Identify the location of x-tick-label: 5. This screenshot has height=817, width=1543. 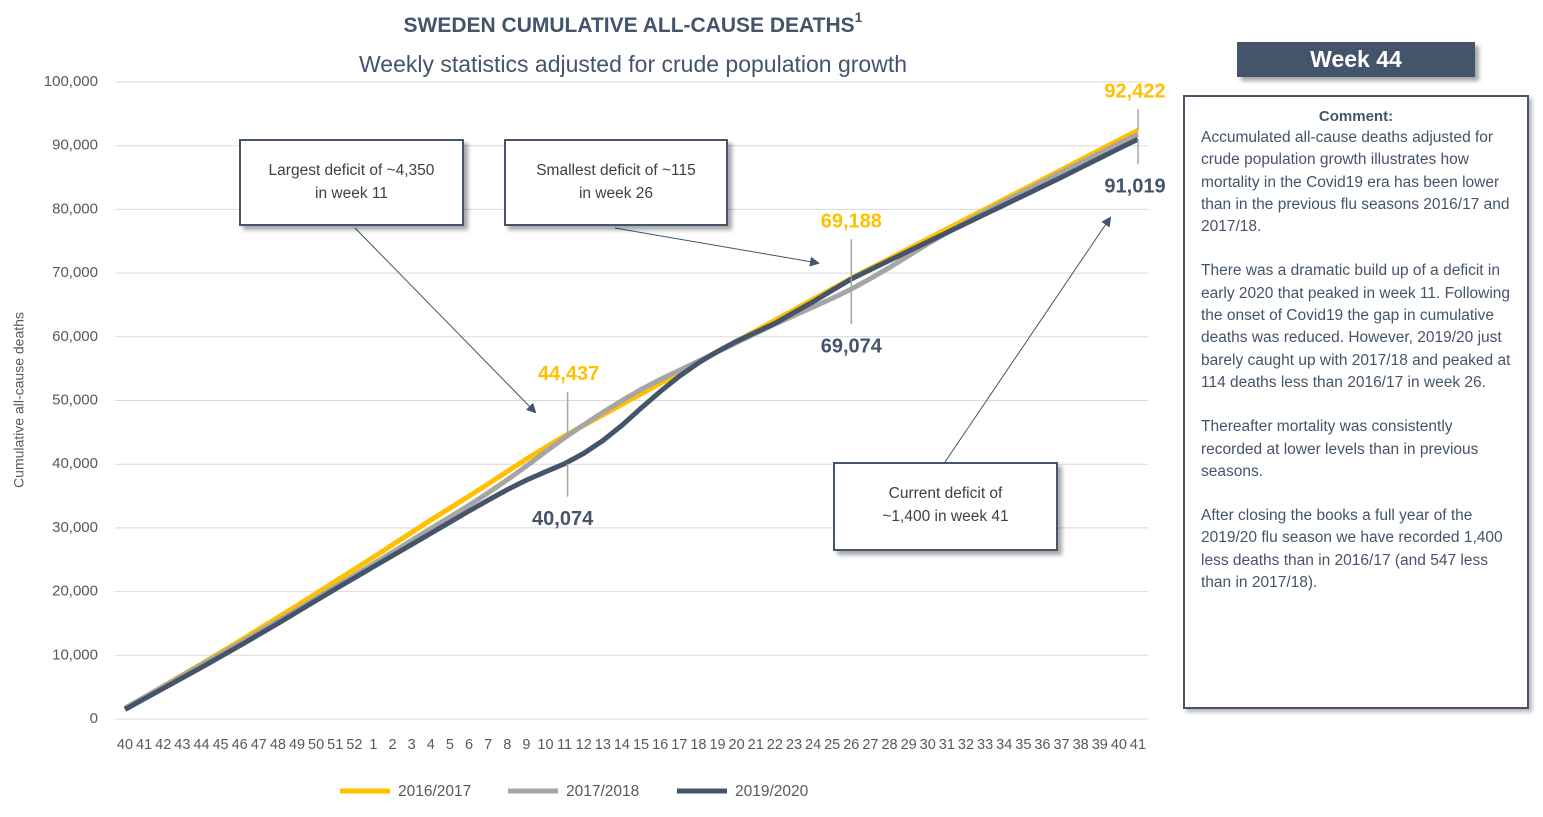
(450, 745).